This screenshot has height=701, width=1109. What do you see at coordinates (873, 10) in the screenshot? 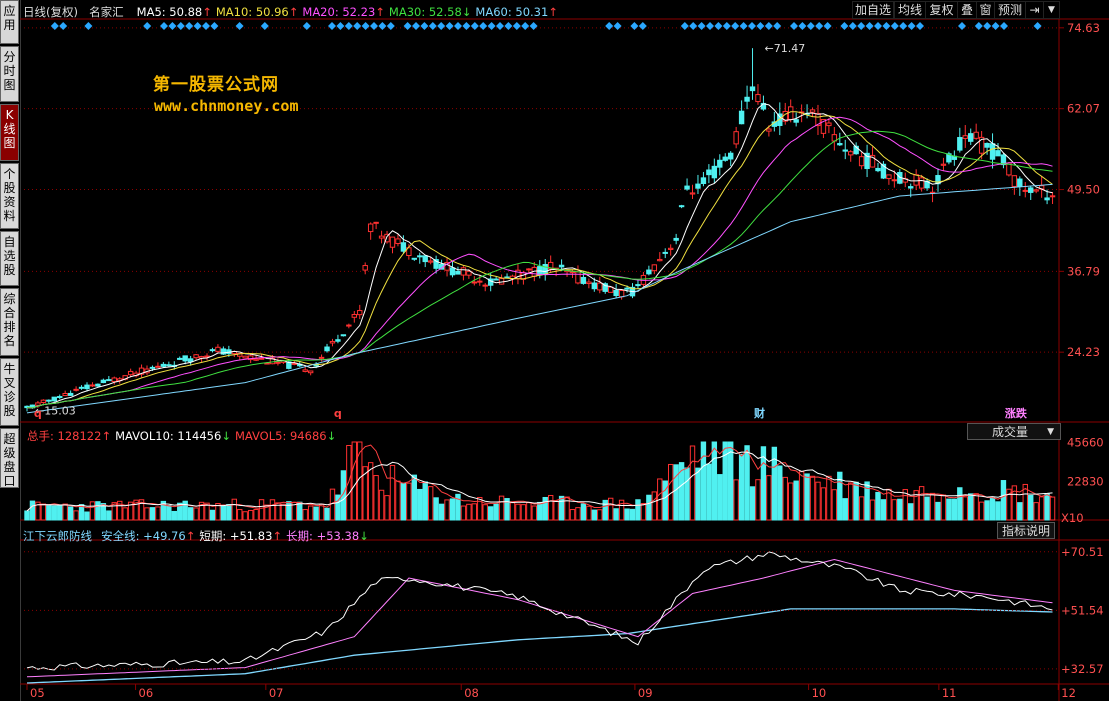
I see `toolbar-button-0: 加自选` at bounding box center [873, 10].